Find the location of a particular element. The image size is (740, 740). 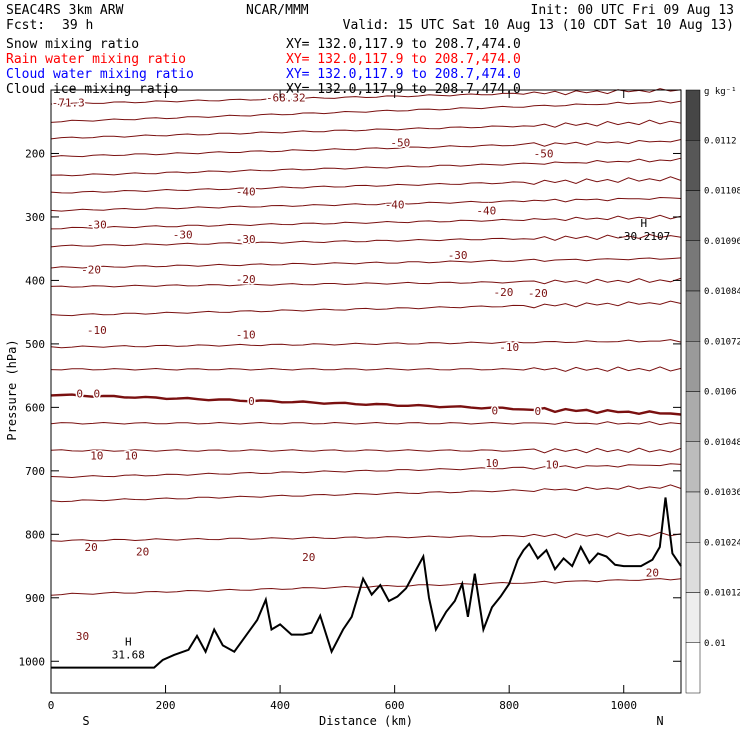

y-tick-label-5: 700 is located at coordinates (35, 471).